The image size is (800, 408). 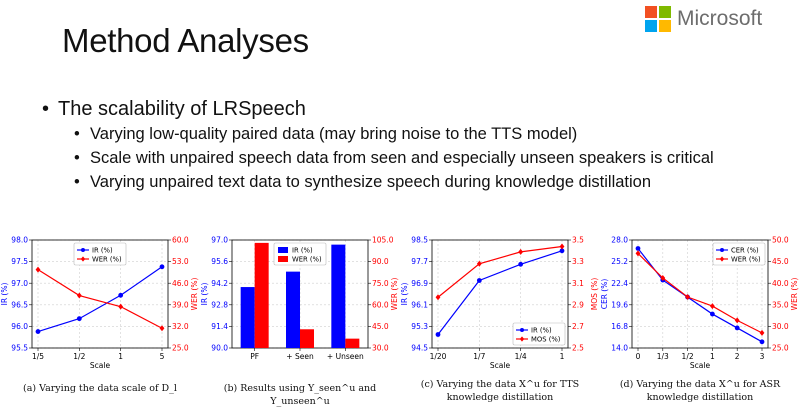 I want to click on y-right-tick-label: 2.7, so click(x=578, y=326).